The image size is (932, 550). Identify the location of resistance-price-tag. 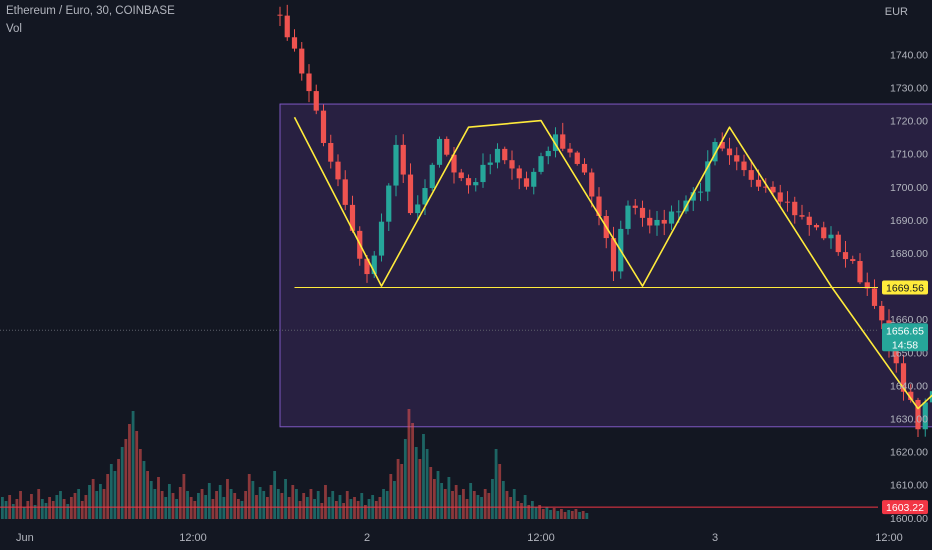
(905, 287).